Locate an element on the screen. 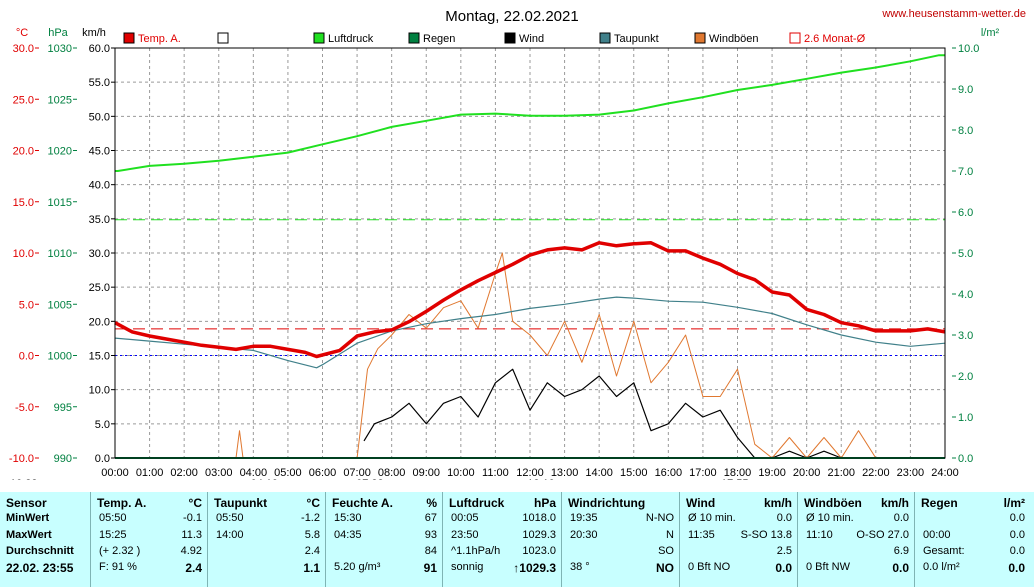  x-tick-label: 20:00 is located at coordinates (807, 473).